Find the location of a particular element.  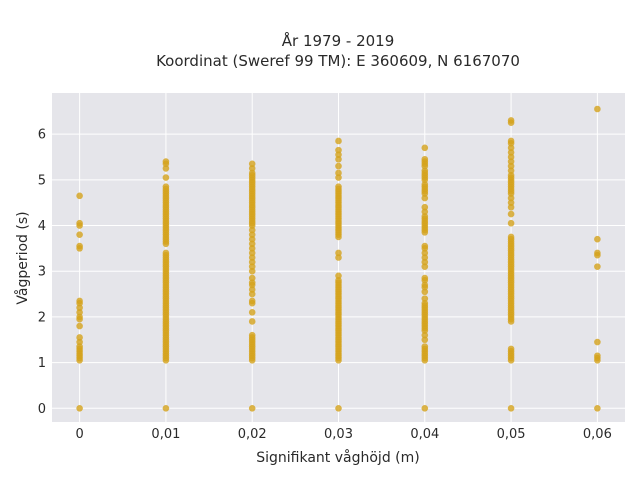

y-tick-label: 3 is located at coordinates (42, 272).